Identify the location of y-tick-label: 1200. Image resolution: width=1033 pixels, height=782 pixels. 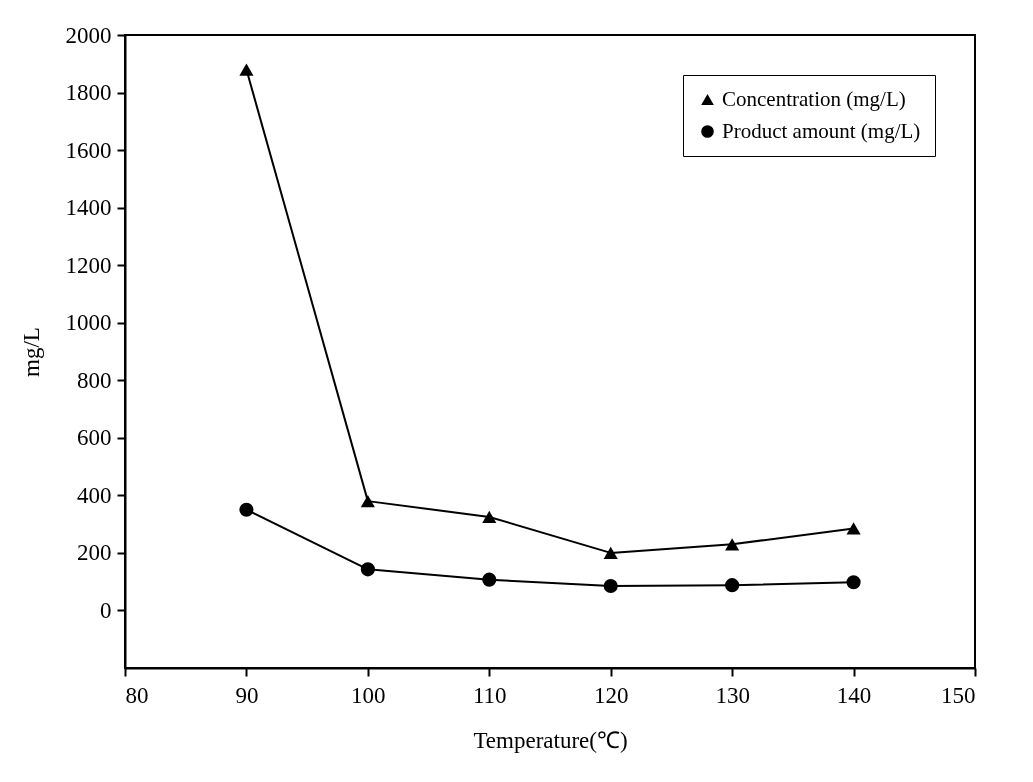
(88, 265).